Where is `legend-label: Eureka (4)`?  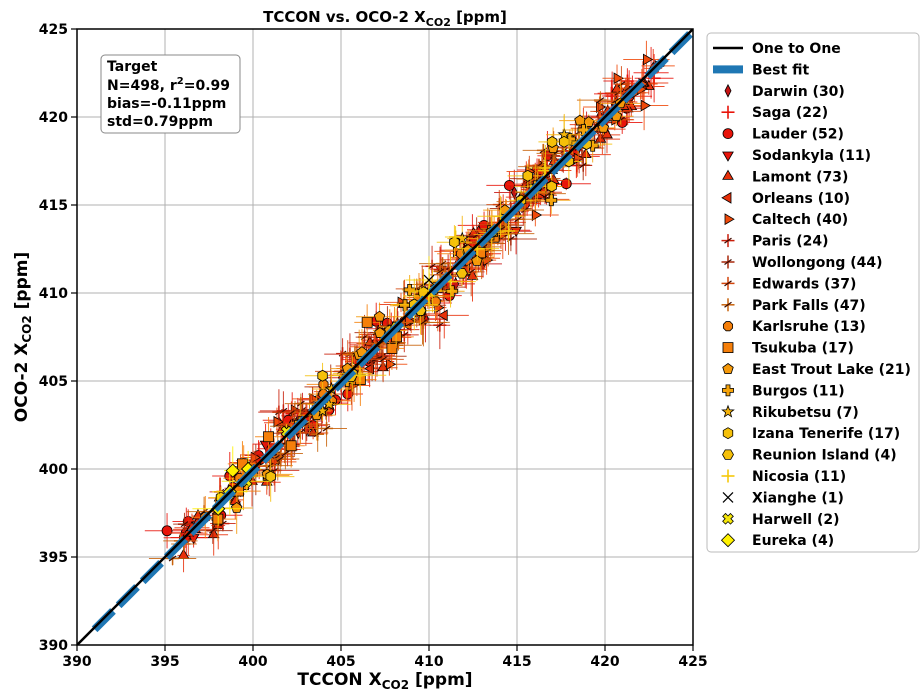
legend-label: Eureka (4) is located at coordinates (793, 541).